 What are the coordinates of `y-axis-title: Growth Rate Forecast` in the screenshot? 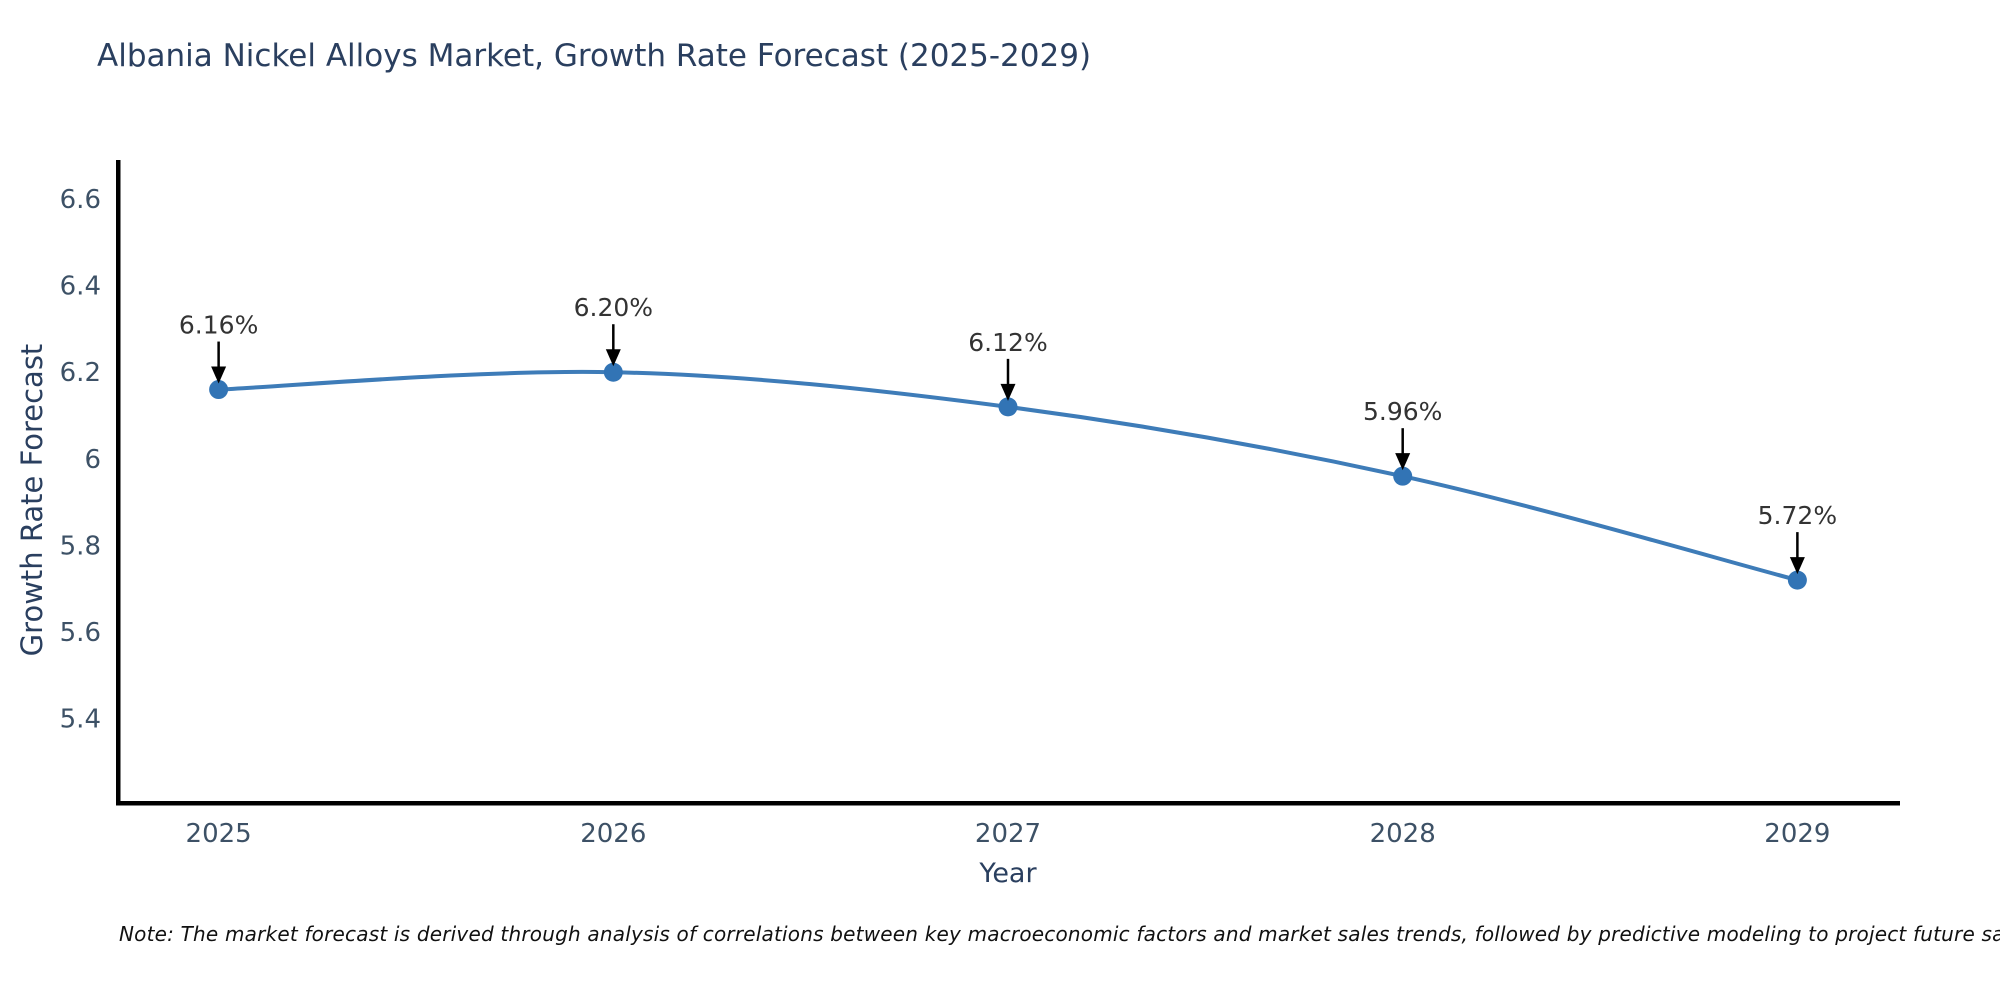 It's located at (32, 500).